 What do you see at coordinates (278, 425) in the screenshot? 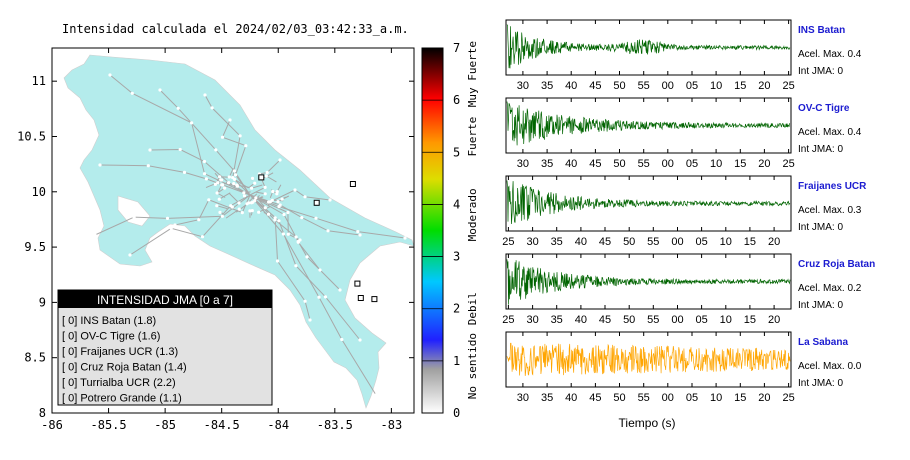
I see `map-xtick-label: -84` at bounding box center [278, 425].